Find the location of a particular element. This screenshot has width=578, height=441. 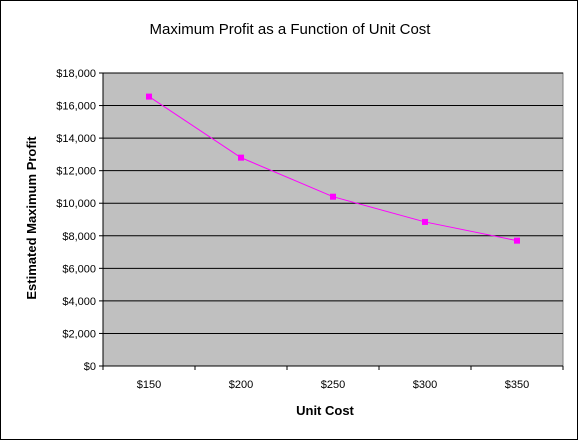

y-tick-label: $18,000 is located at coordinates (76, 74).